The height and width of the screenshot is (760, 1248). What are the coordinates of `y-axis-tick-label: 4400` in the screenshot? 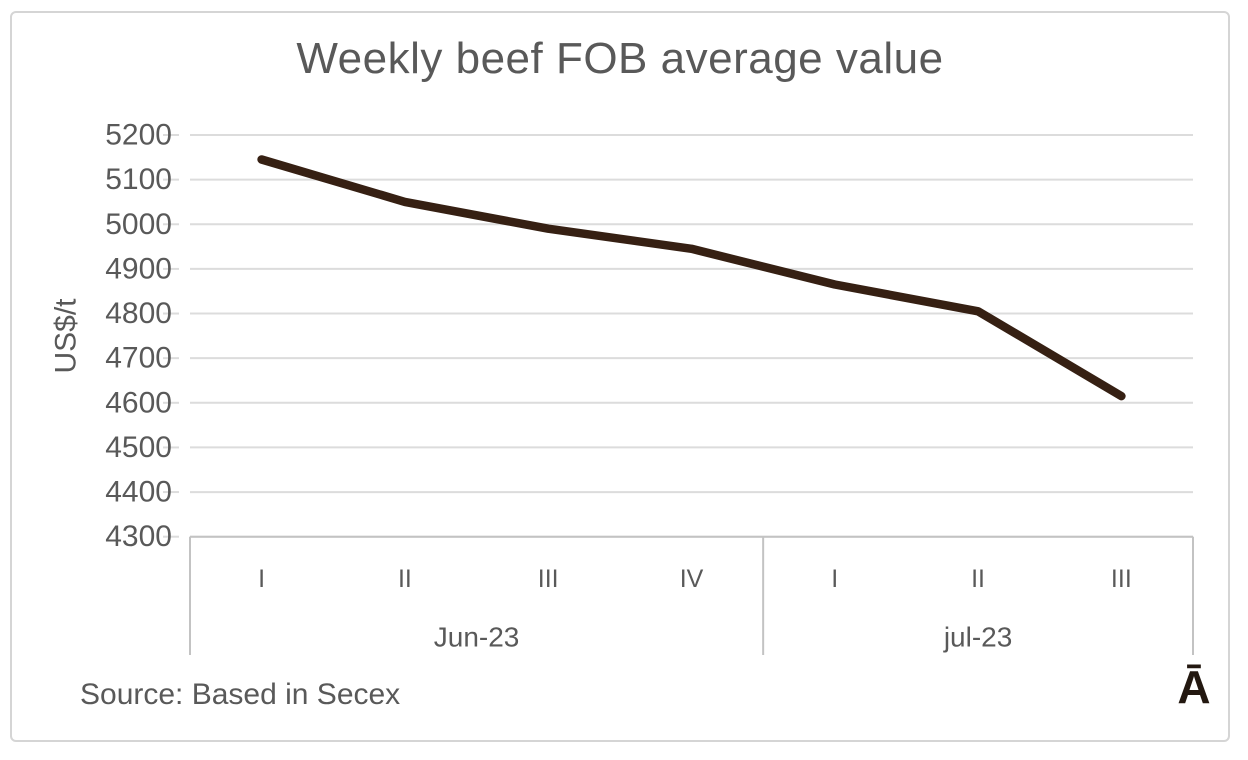 It's located at (138, 492).